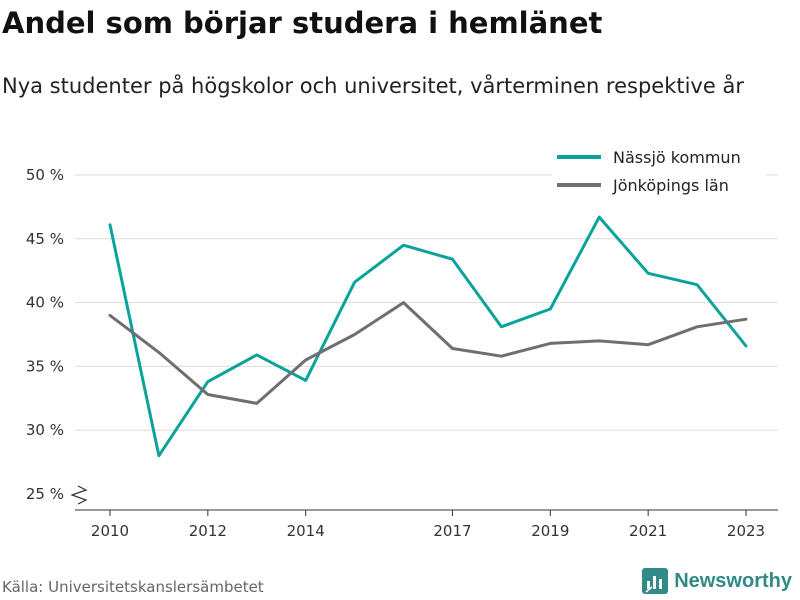  Describe the element at coordinates (302, 23) in the screenshot. I see `chart-title: Andel som börjar studera i hemlänet` at that location.